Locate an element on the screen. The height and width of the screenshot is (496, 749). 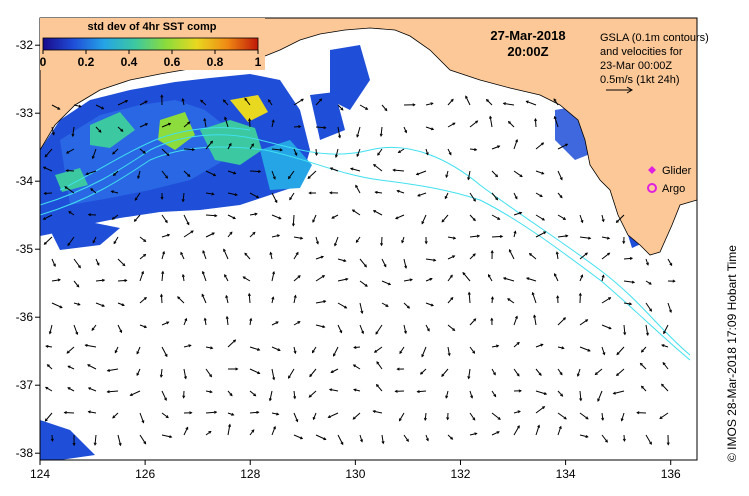
x-axis: 124 126 128 130 132 134 136 is located at coordinates (355, 470).